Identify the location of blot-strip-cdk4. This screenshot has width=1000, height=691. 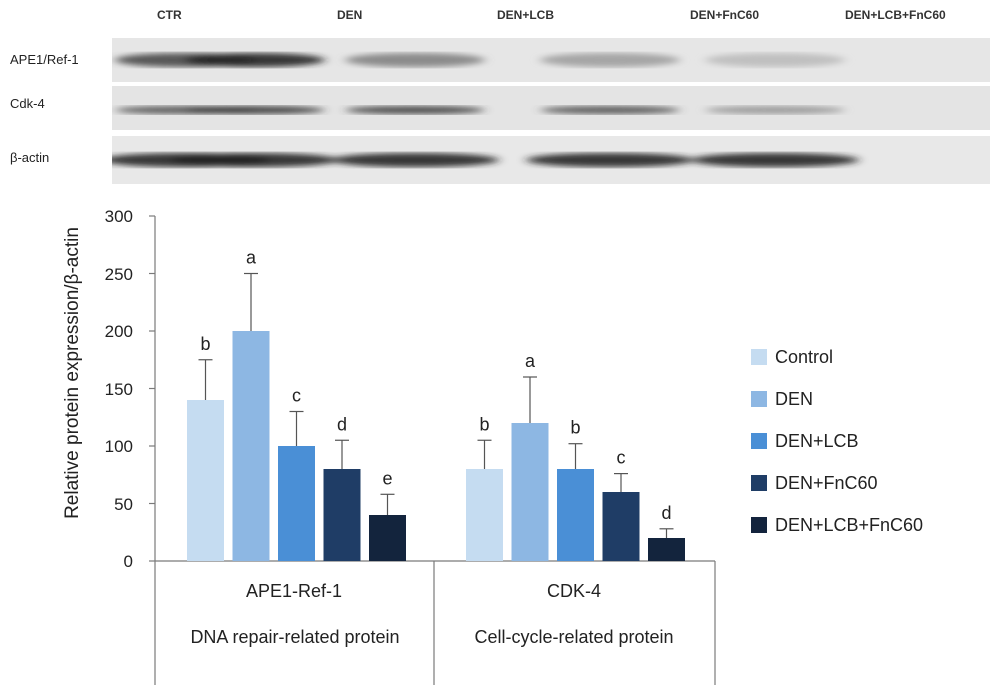
(551, 108).